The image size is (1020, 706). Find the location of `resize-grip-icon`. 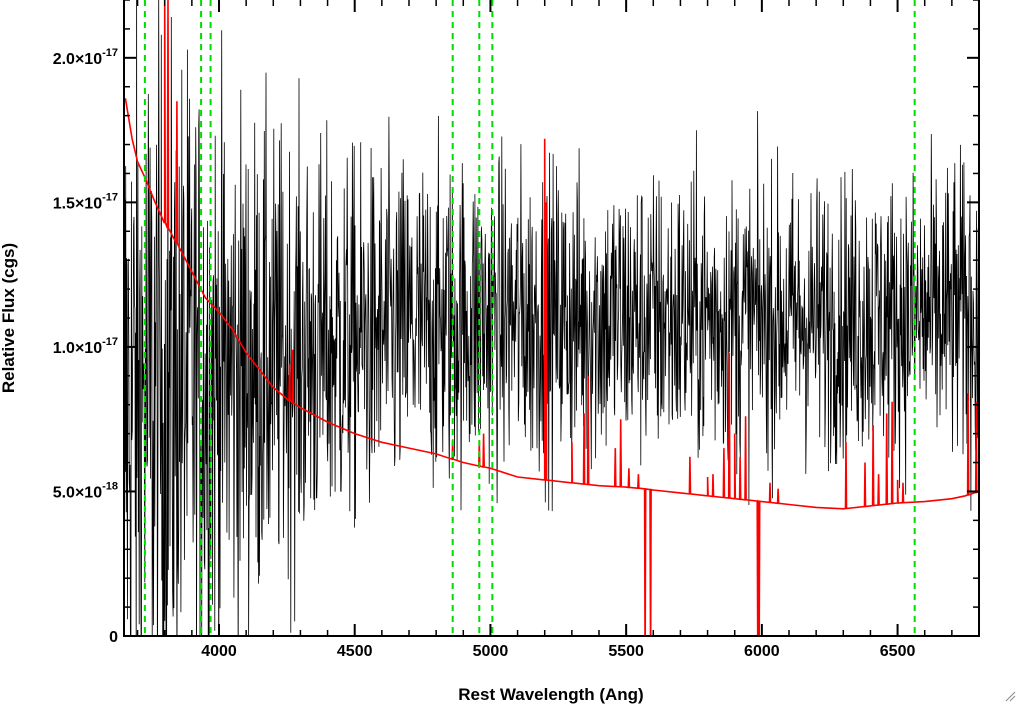

resize-grip-icon is located at coordinates (1010, 696).